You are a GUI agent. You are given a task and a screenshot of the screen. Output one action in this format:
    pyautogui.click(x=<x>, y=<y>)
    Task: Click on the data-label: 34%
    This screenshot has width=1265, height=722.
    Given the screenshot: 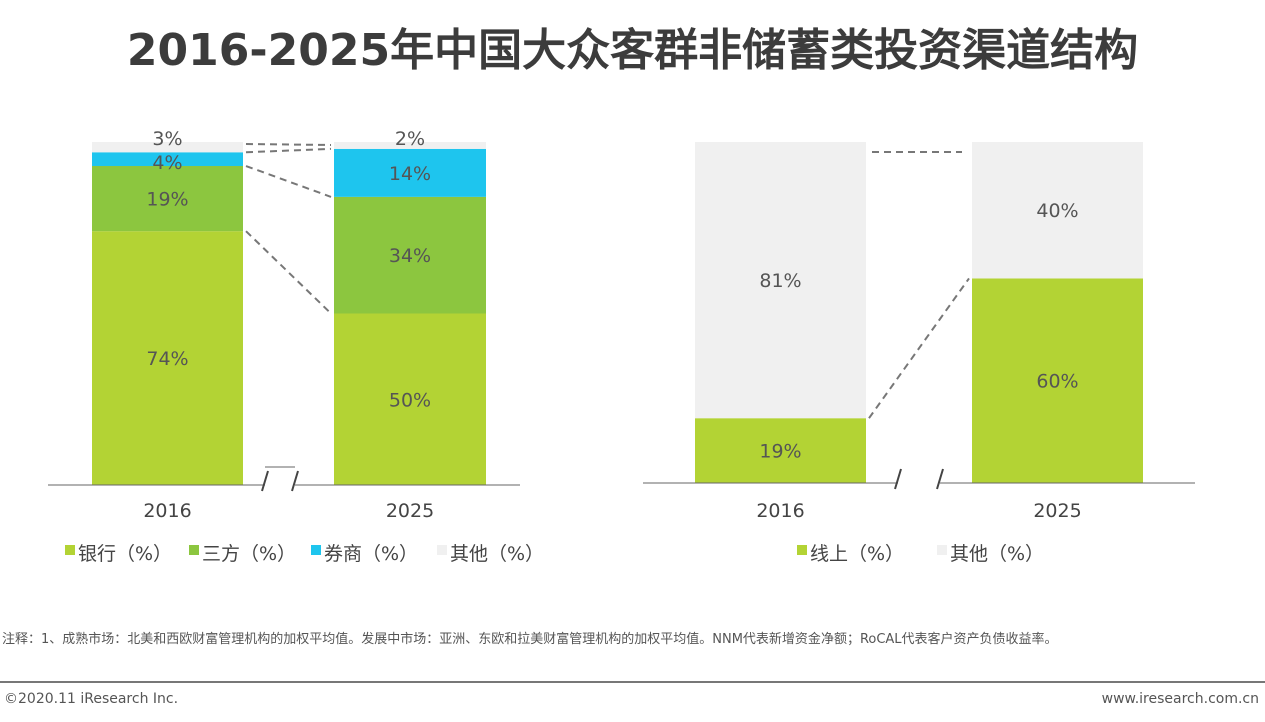 What is the action you would take?
    pyautogui.click(x=410, y=256)
    